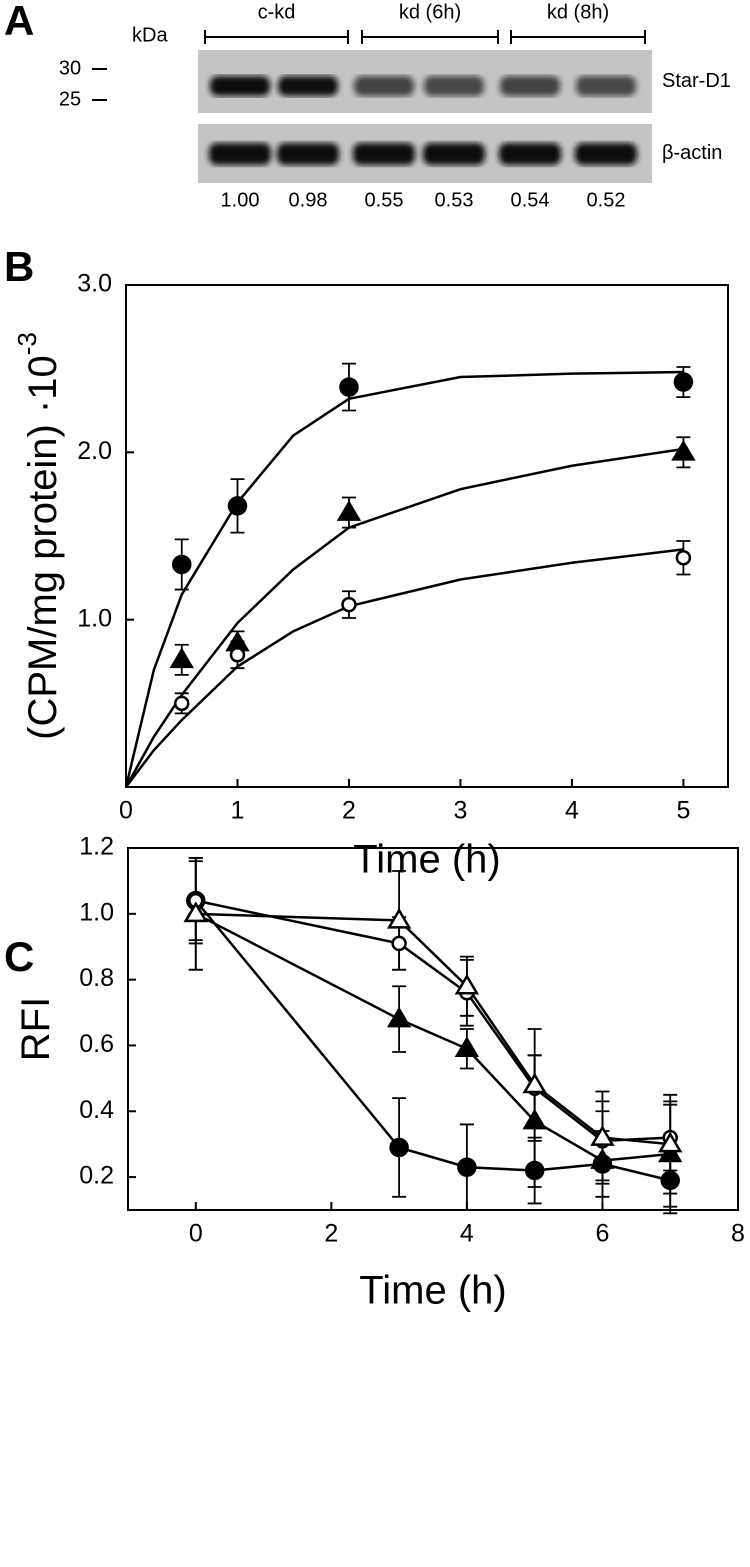  I want to click on ratio-label: 0.55, so click(384, 200).